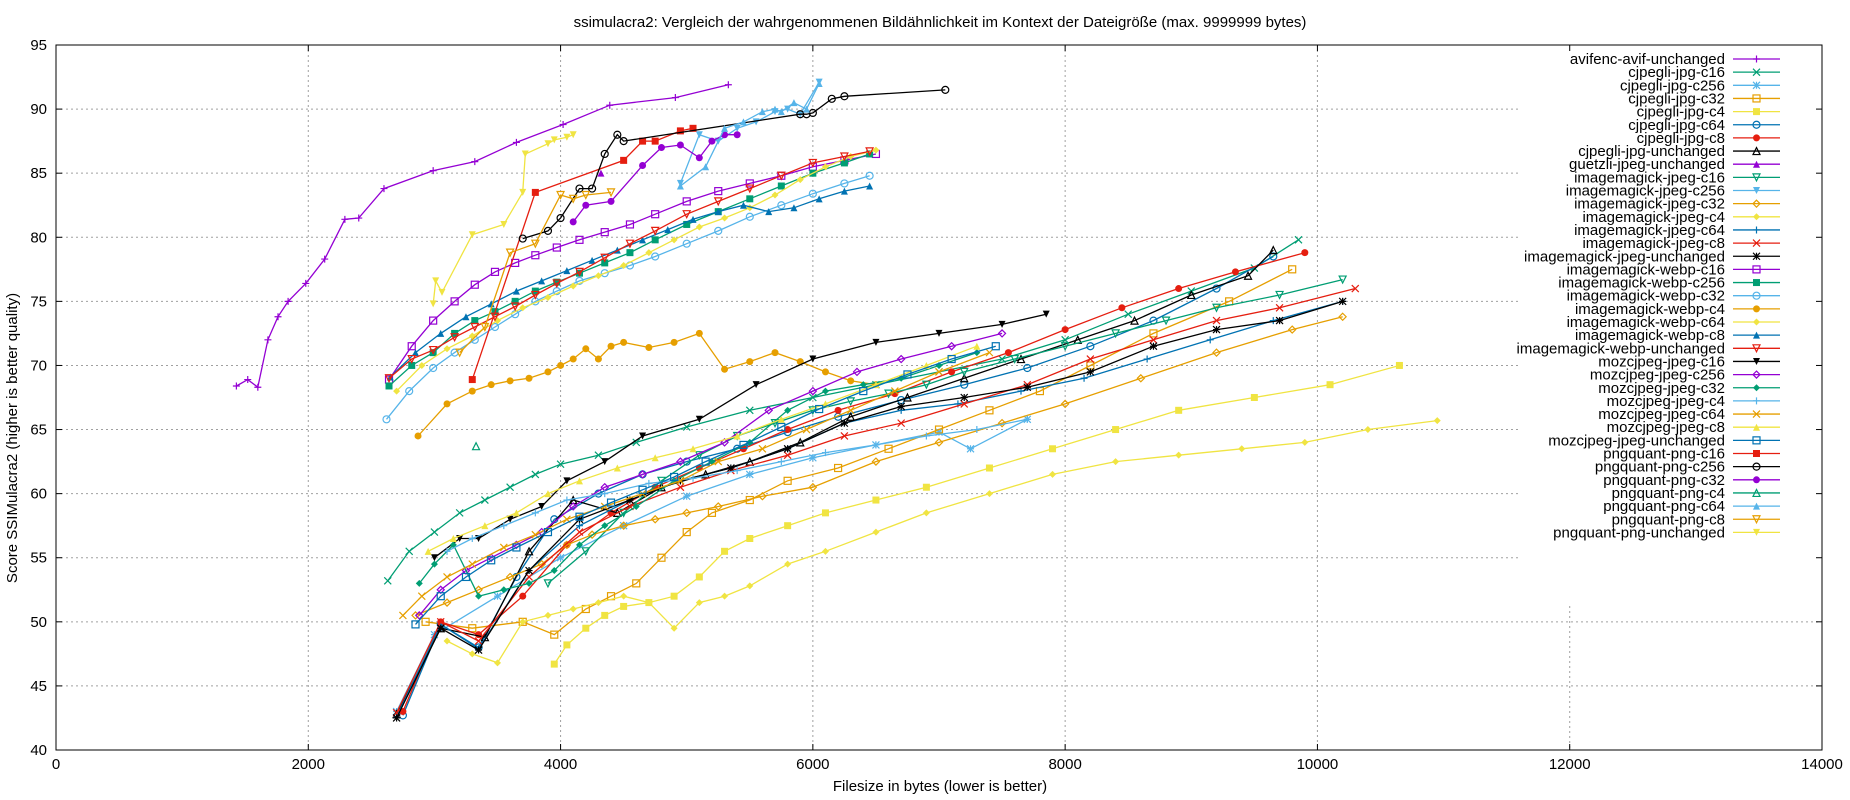  Describe the element at coordinates (1704, 98) in the screenshot. I see `legend-entry: cjpegli-jpg-c32` at that location.